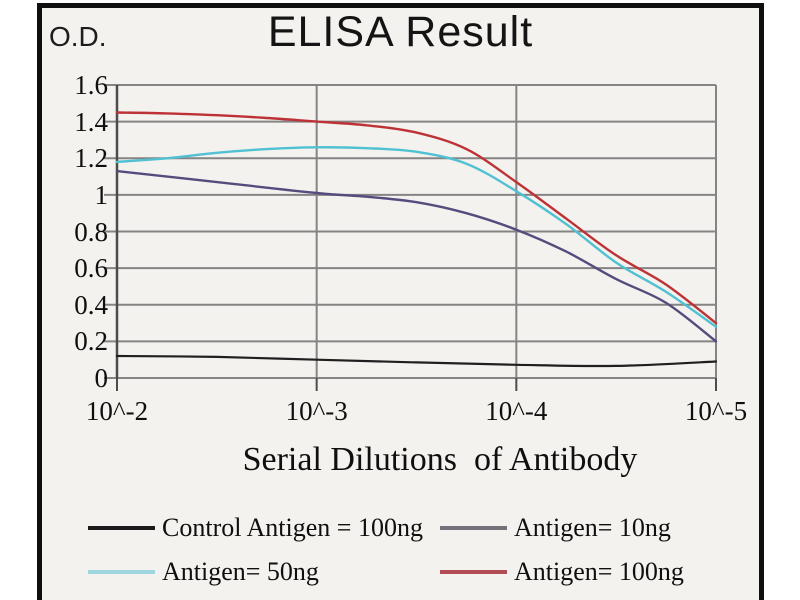 Image resolution: width=800 pixels, height=600 pixels. Describe the element at coordinates (91, 121) in the screenshot. I see `y-tick-label: 1.4` at that location.